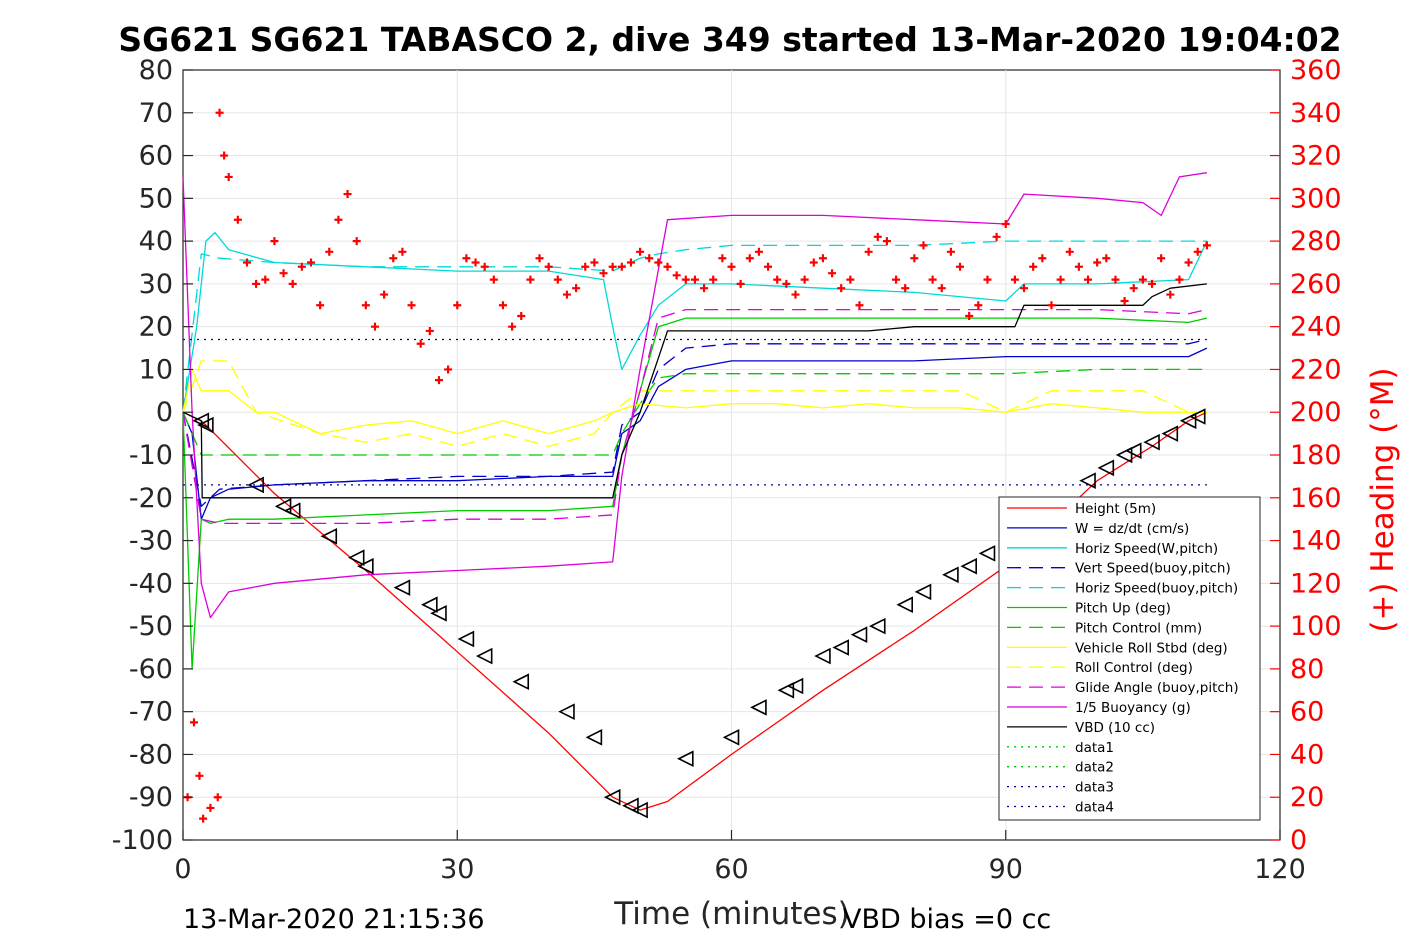 The height and width of the screenshot is (949, 1417). Describe the element at coordinates (151, 498) in the screenshot. I see `y-tick-label-left: -20` at that location.